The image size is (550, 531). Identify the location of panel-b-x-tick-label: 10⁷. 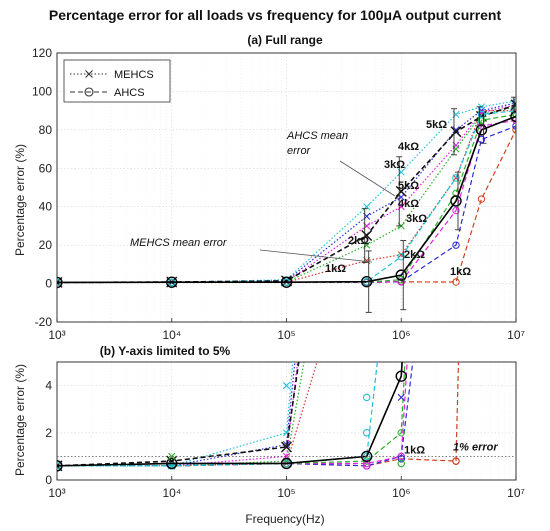
(516, 493).